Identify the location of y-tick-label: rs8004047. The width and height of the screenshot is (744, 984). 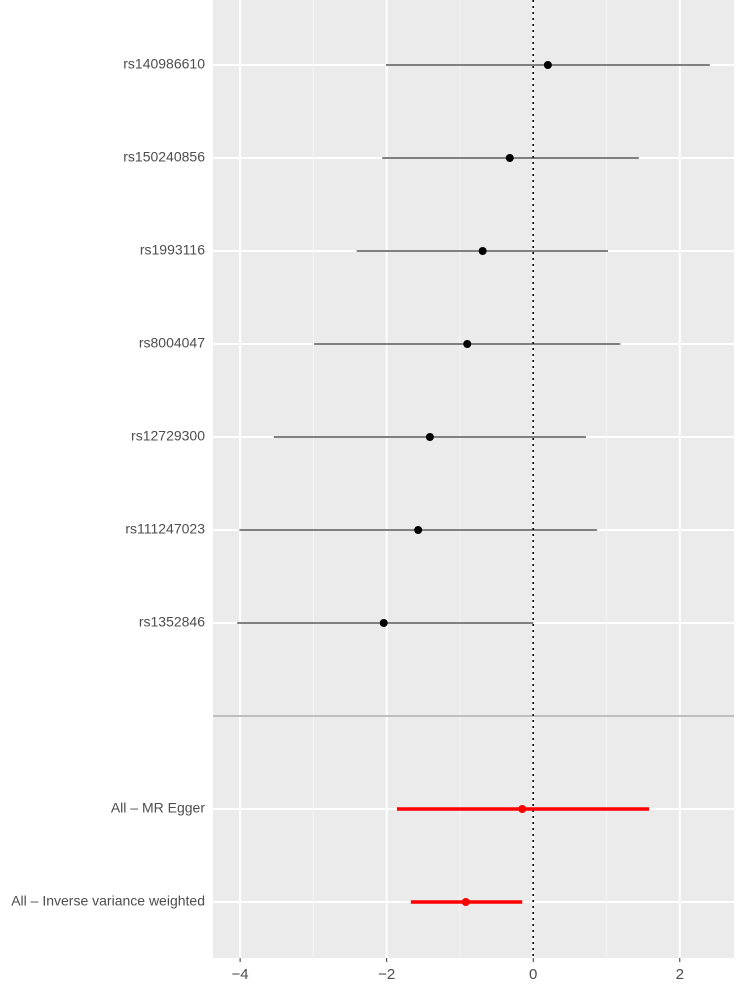
(172, 343).